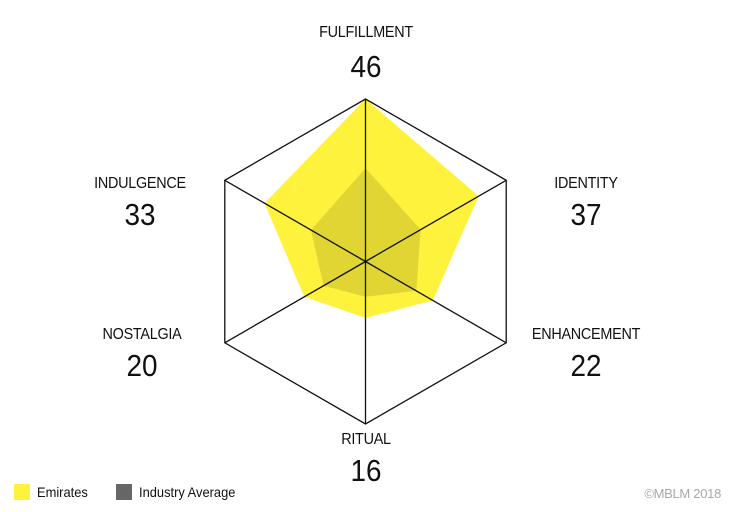 The image size is (730, 512). I want to click on axis-value-identity: 37, so click(586, 214).